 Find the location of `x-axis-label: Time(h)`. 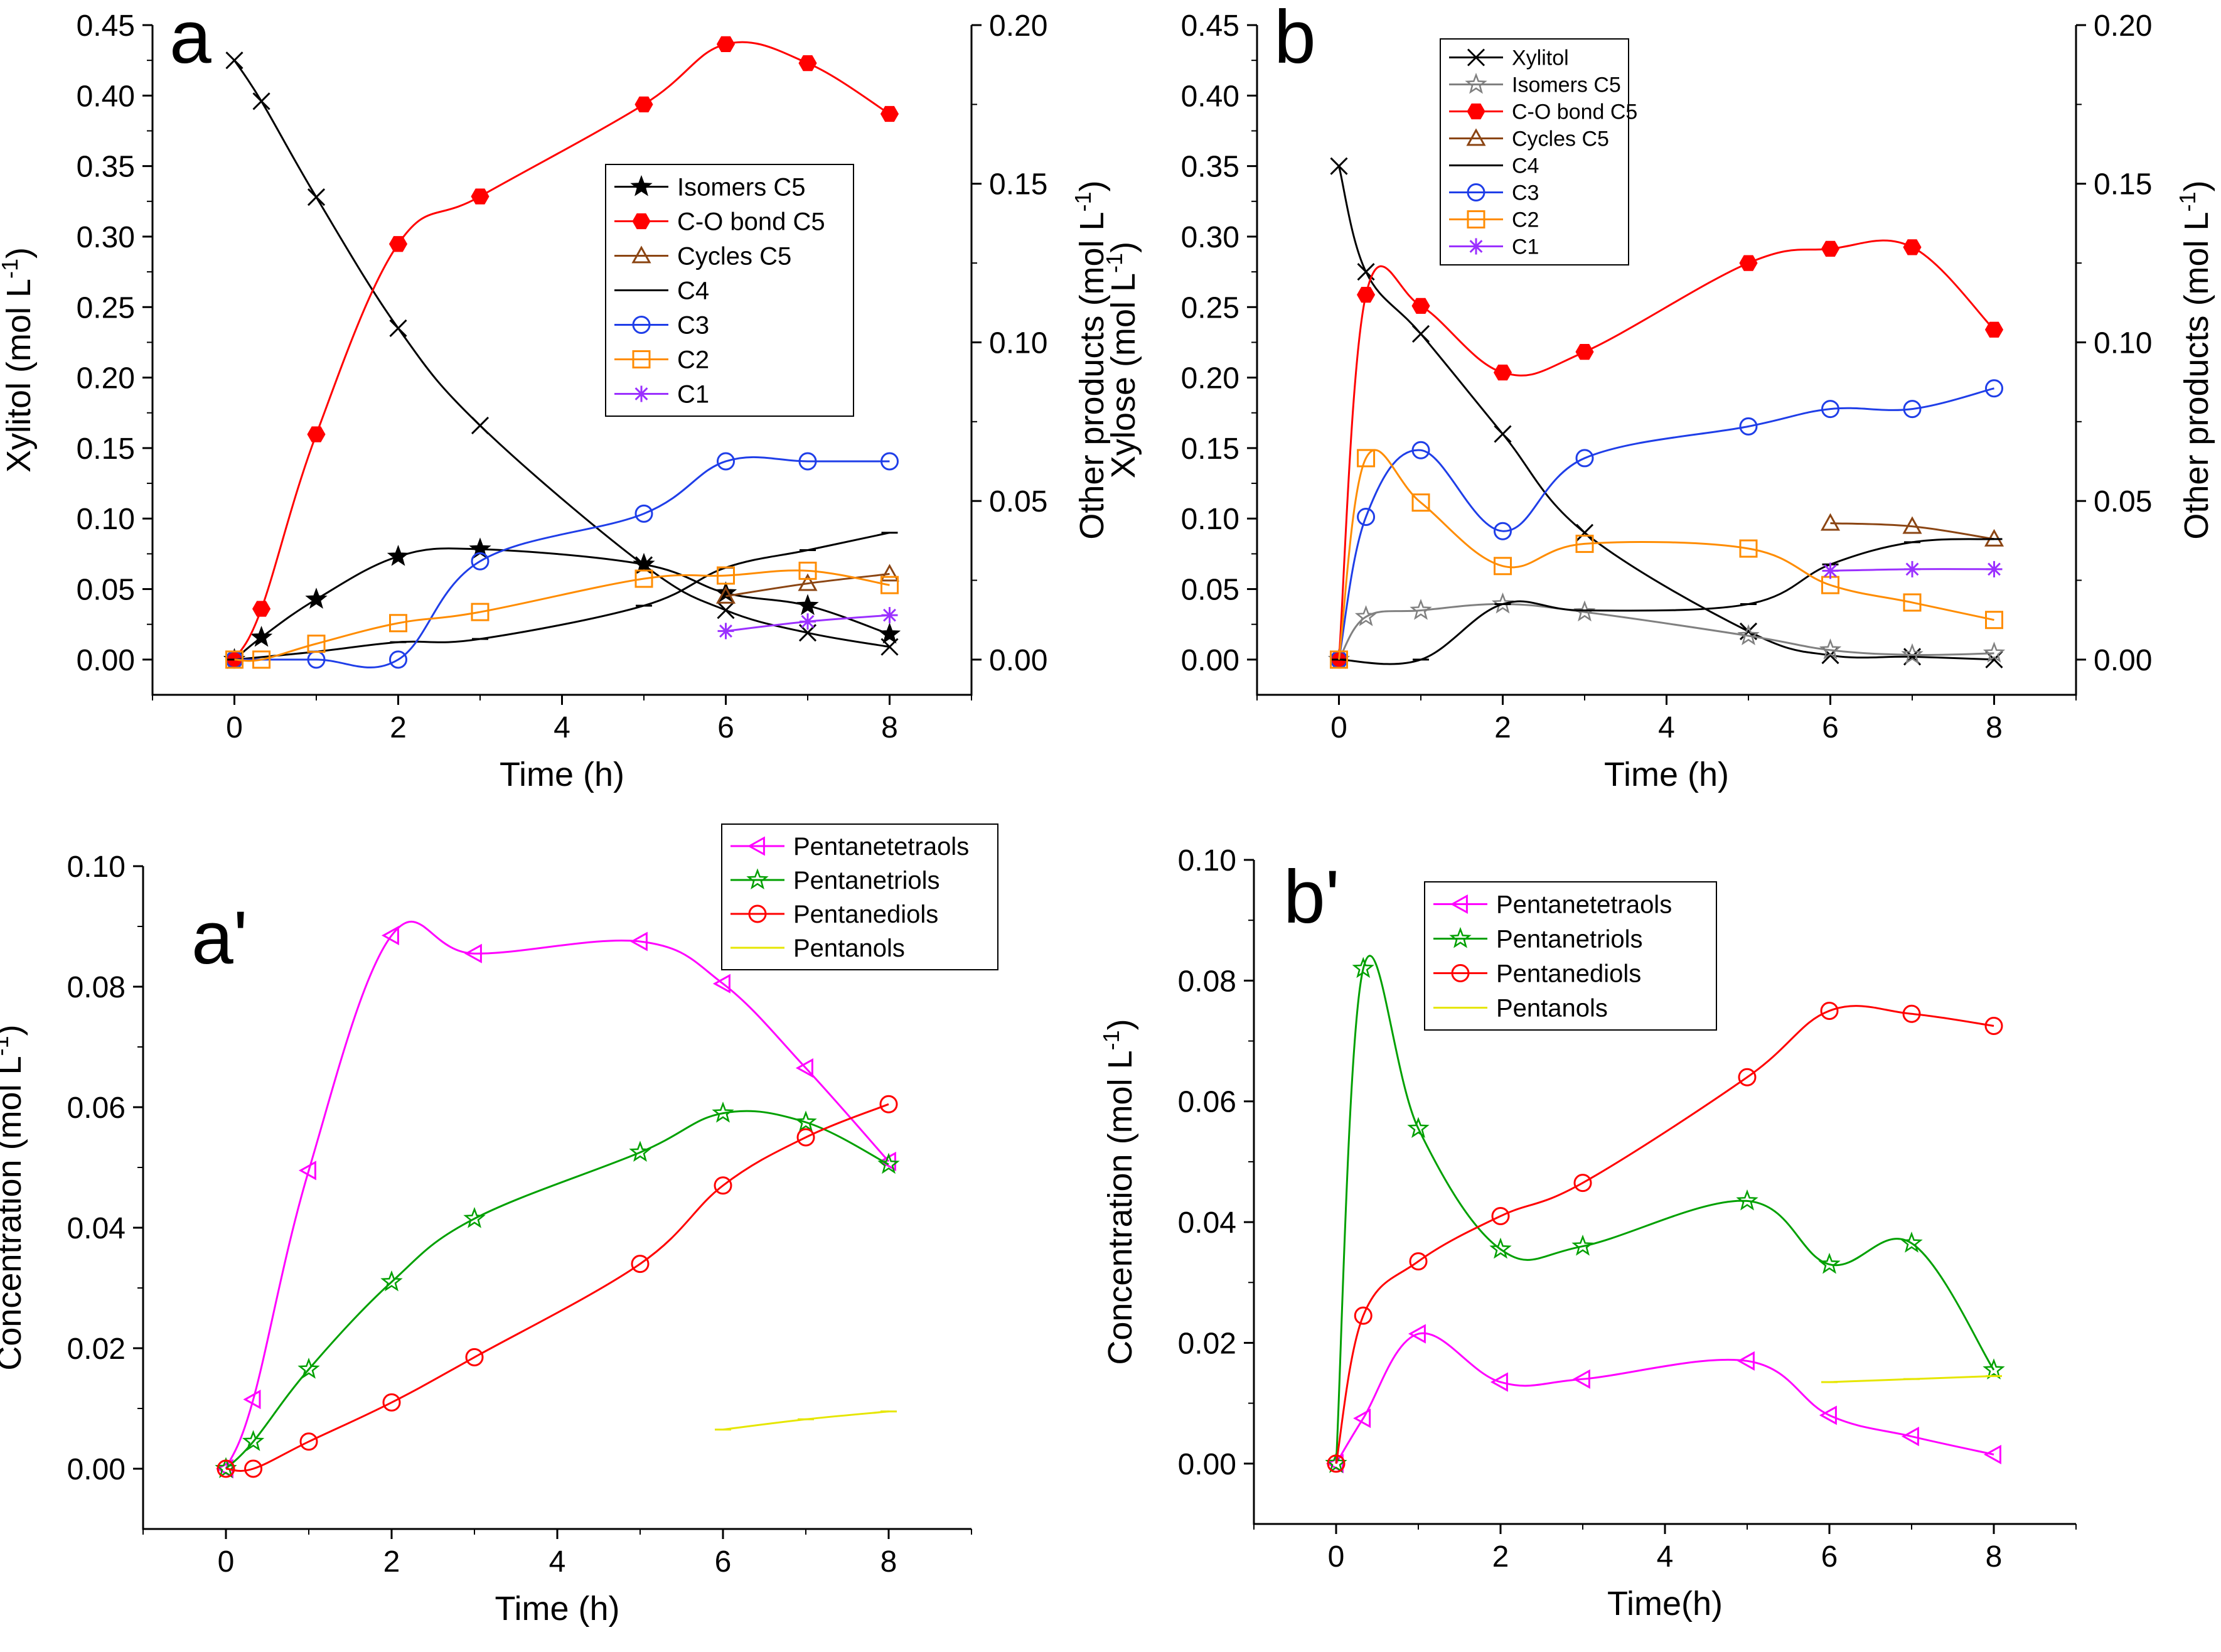

x-axis-label: Time(h) is located at coordinates (1665, 1603).